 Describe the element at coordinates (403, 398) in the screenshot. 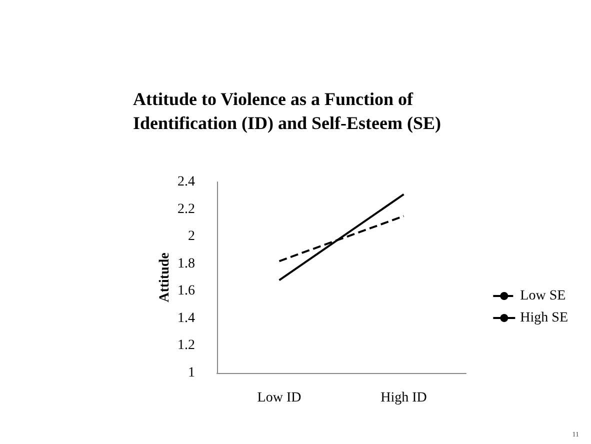

I see `x-tick-label: High ID` at that location.